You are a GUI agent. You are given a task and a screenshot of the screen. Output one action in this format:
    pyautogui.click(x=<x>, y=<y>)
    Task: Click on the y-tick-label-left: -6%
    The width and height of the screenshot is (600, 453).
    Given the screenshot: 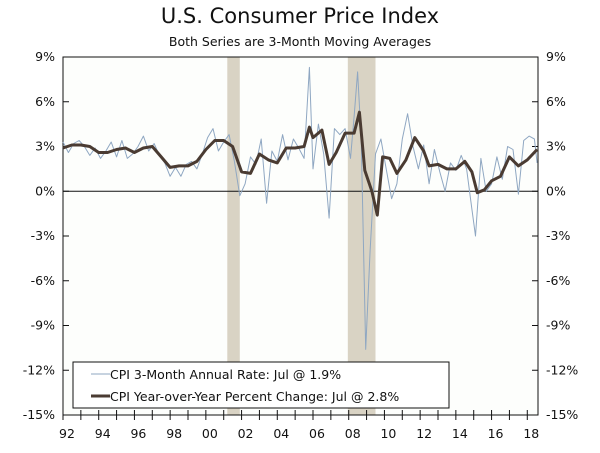 What is the action you would take?
    pyautogui.click(x=43, y=280)
    